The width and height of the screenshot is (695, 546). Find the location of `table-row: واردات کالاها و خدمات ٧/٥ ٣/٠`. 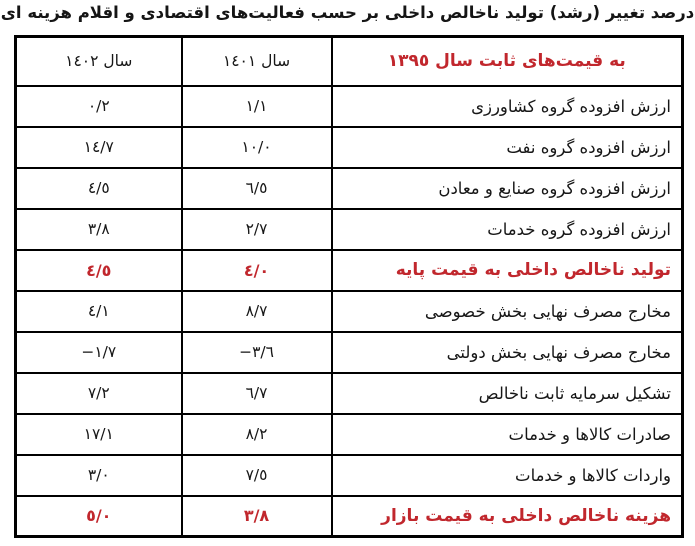

table-row: واردات کالاها و خدمات ٧/٥ ٣/٠ is located at coordinates (349, 475).